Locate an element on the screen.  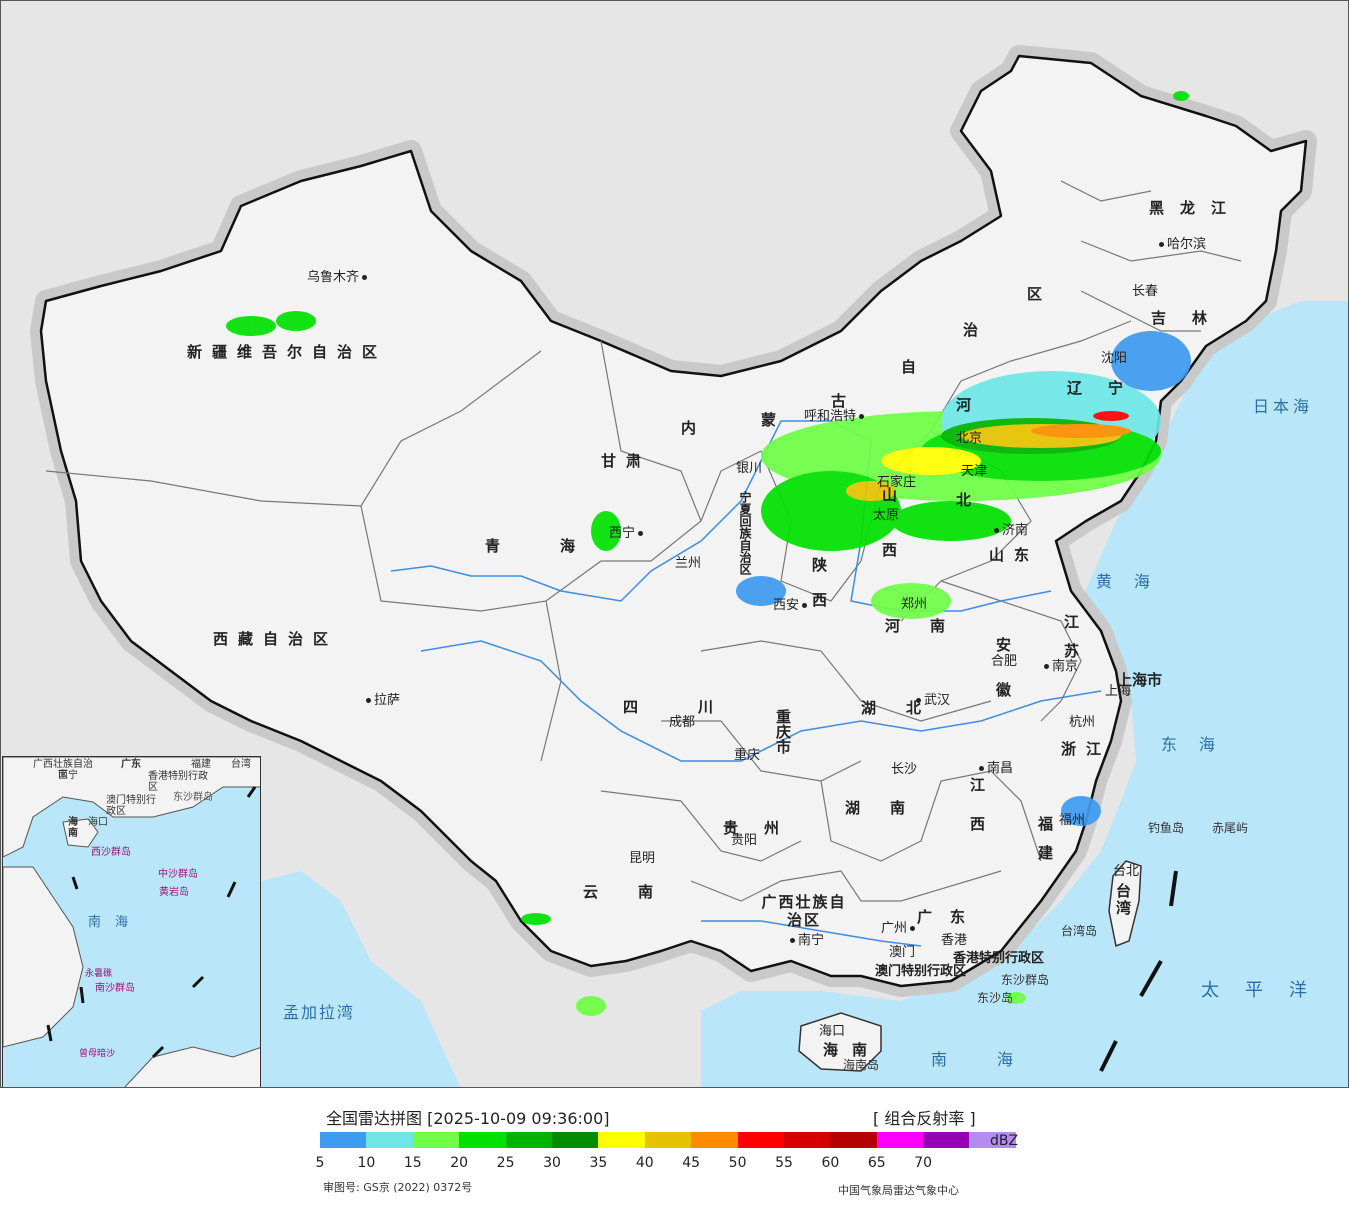
color-scale-bar is located at coordinates (668, 1140).